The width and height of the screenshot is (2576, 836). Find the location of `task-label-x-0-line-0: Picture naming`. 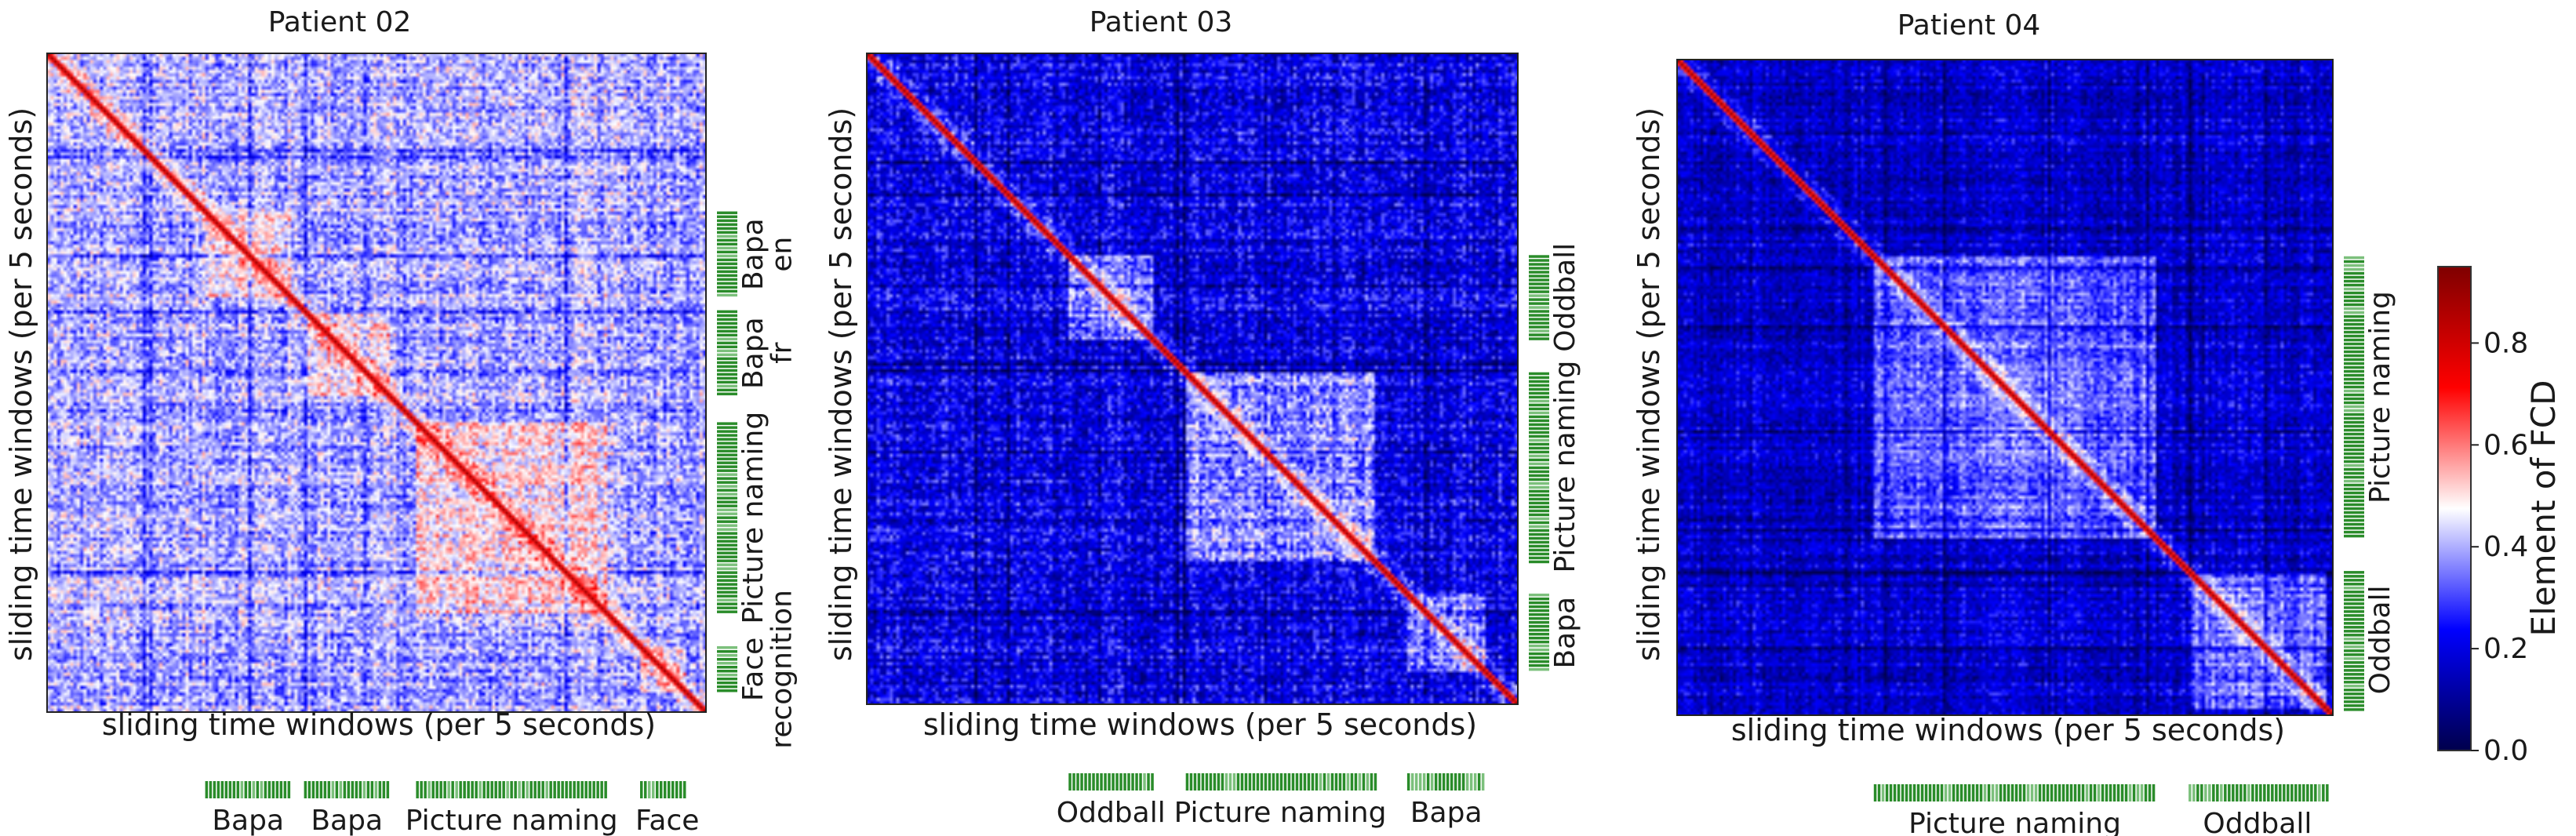

task-label-x-0-line-0: Picture naming is located at coordinates (2014, 822).